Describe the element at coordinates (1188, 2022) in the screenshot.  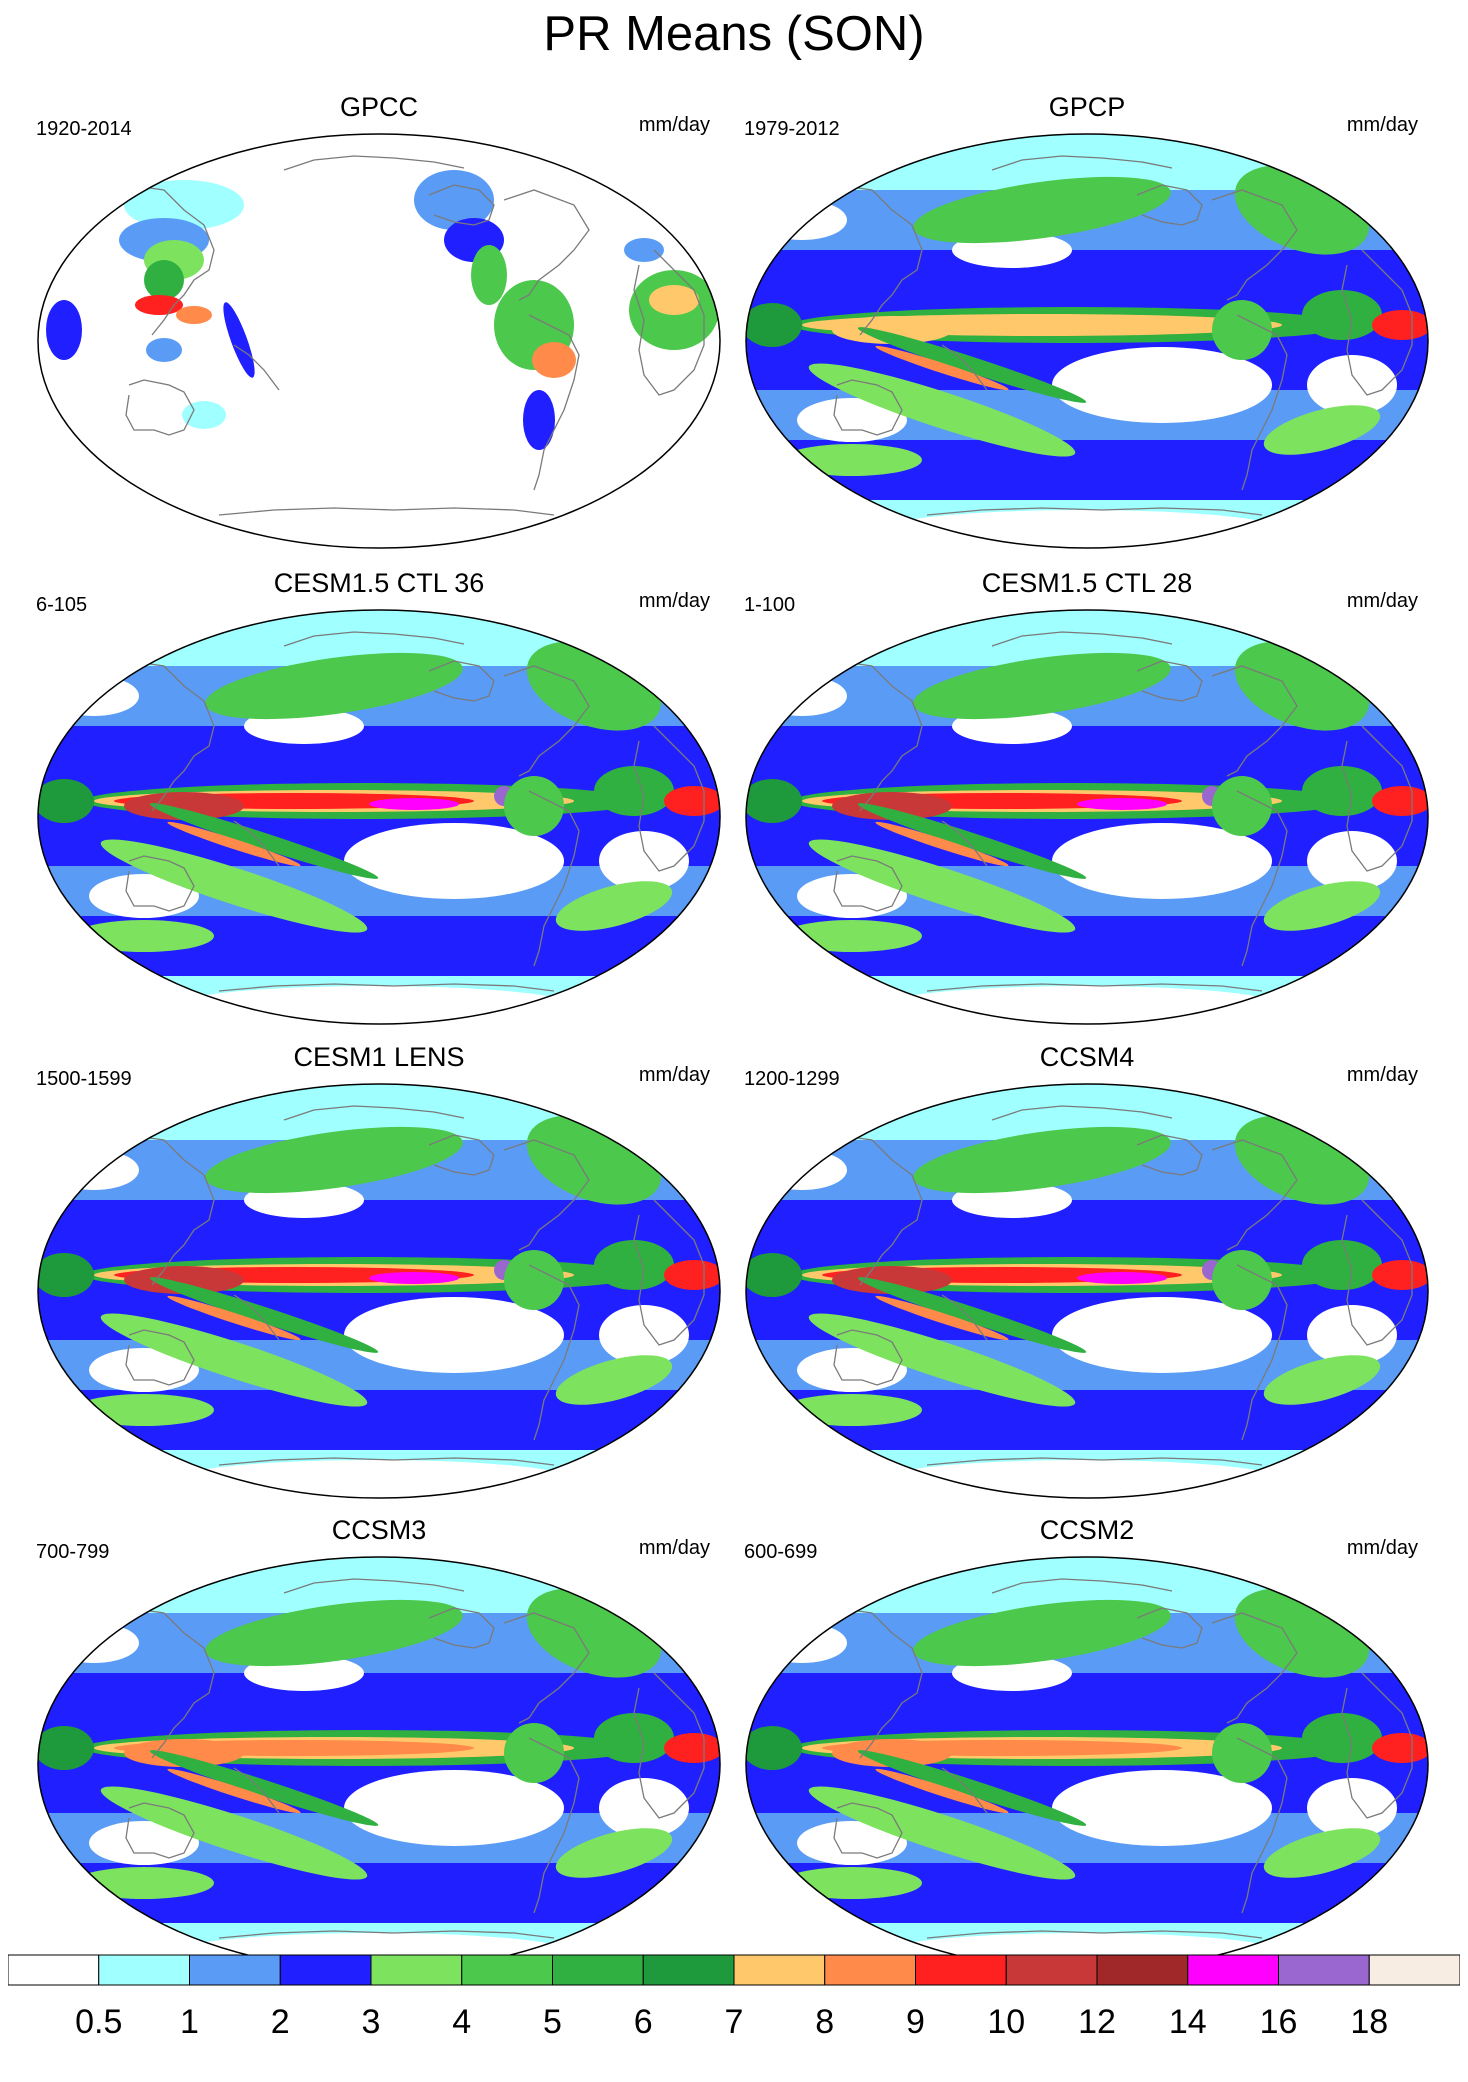
I see `colorbar-label: 14` at that location.